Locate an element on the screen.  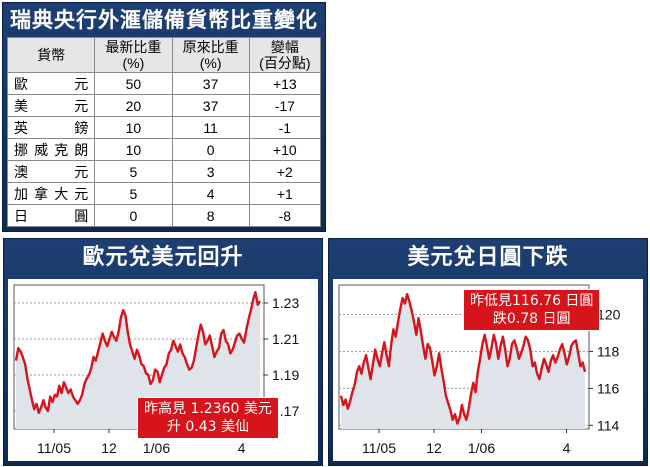
column-header-label: 變幅 is located at coordinates (284, 47).